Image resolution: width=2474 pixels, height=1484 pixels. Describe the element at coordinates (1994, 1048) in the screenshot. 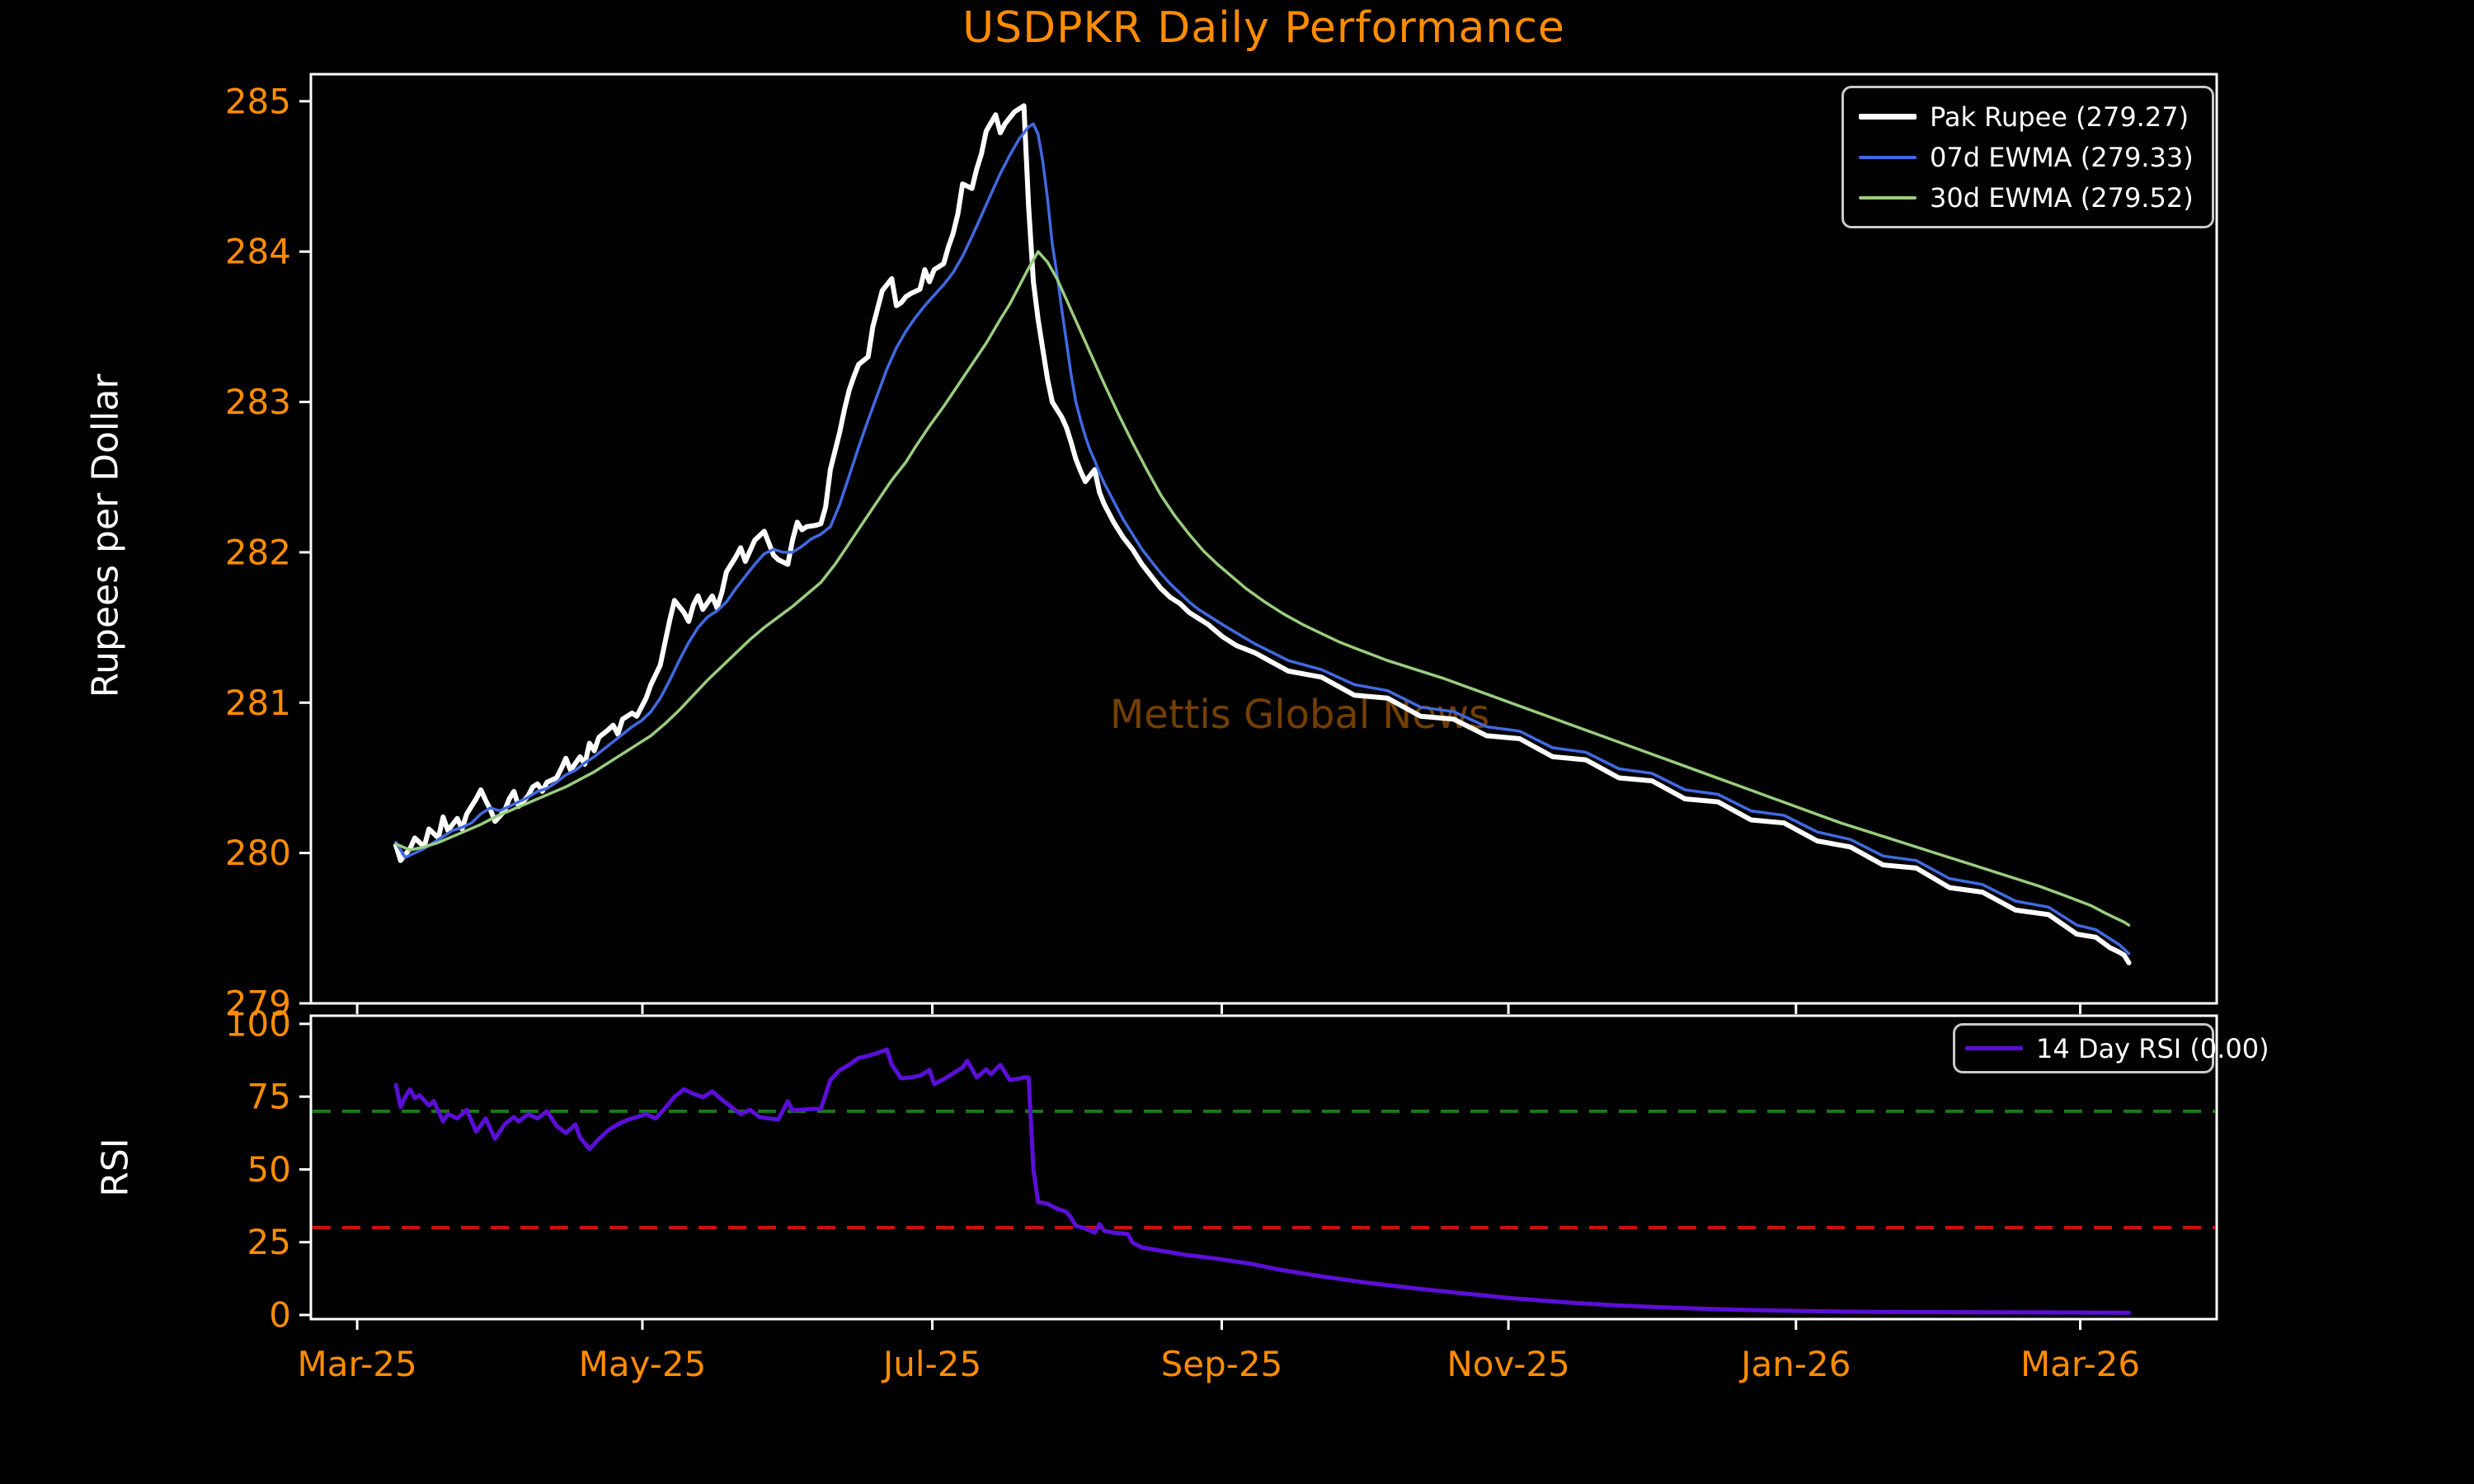

I see `rsi-line-sample` at that location.